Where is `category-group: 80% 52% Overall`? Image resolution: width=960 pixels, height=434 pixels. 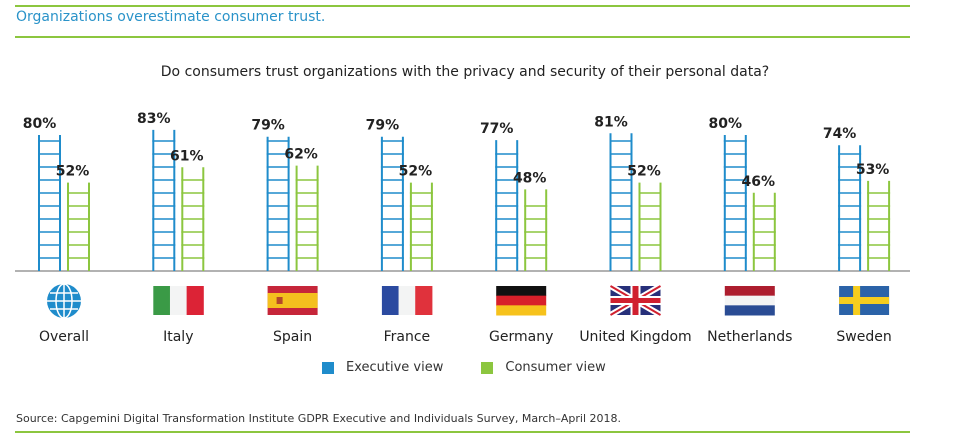
category-group: 80% 52% Overall is located at coordinates (56, 230).